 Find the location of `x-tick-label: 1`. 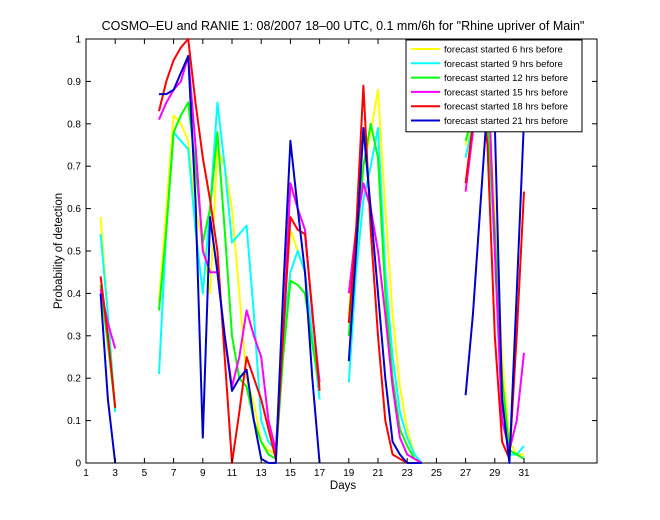

x-tick-label: 1 is located at coordinates (86, 473).